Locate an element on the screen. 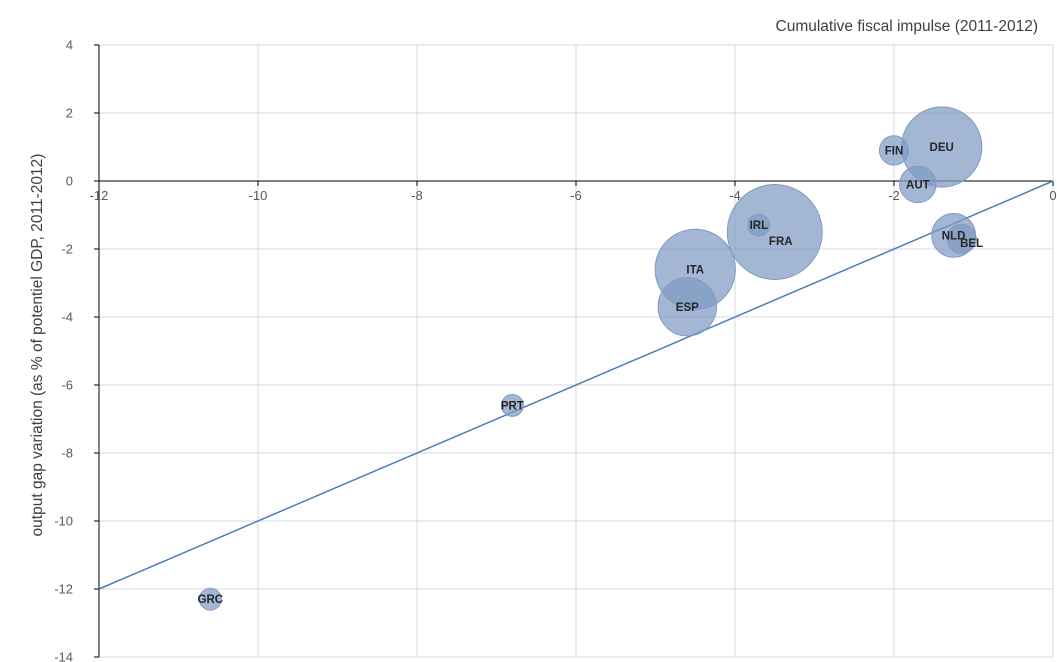  y-tick-label: -4 is located at coordinates (67, 317).